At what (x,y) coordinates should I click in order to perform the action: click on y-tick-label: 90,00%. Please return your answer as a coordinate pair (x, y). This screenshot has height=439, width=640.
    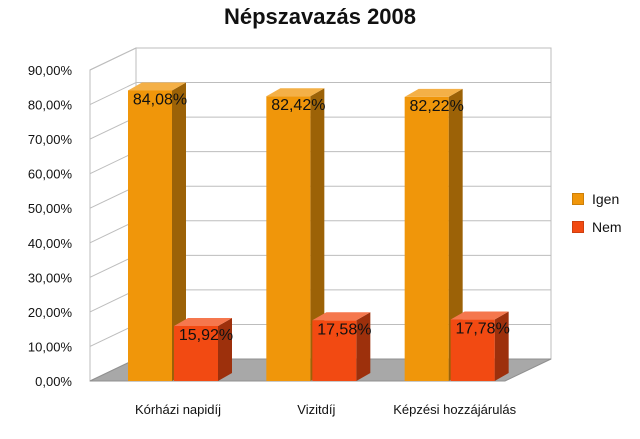
    Looking at the image, I should click on (50, 70).